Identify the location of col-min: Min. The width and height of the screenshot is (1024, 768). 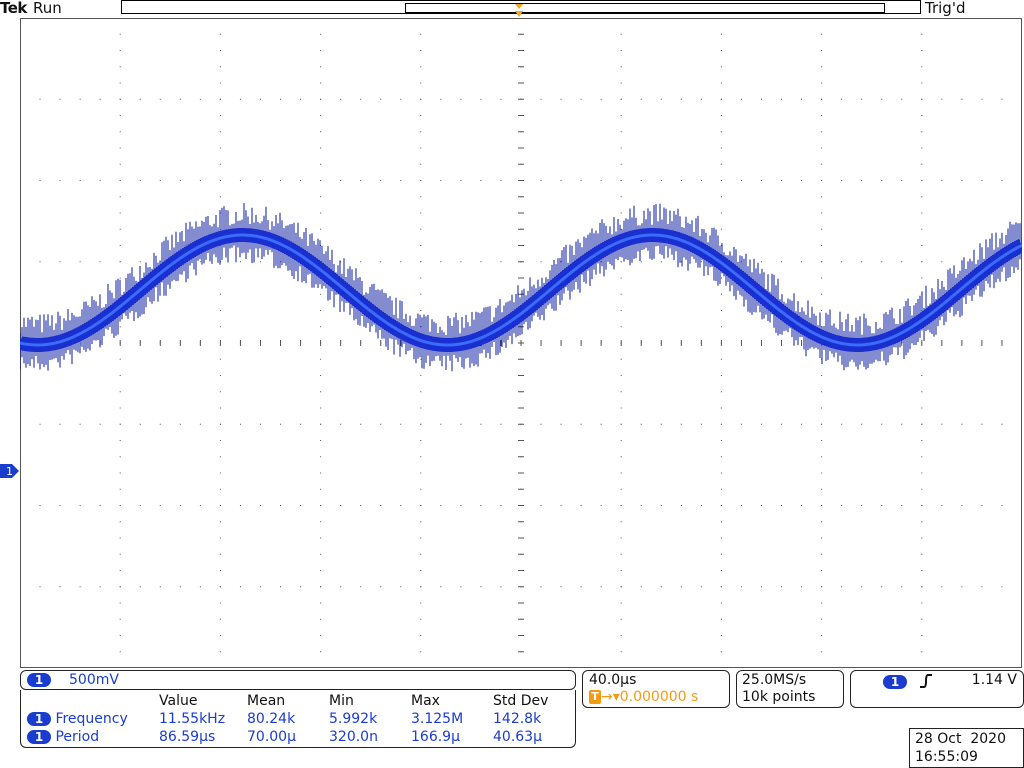
(341, 701).